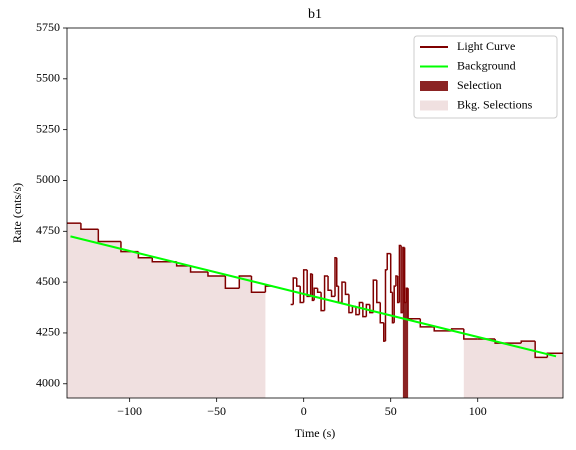 This screenshot has width=576, height=450. Describe the element at coordinates (405, 322) in the screenshot. I see `selection` at that location.